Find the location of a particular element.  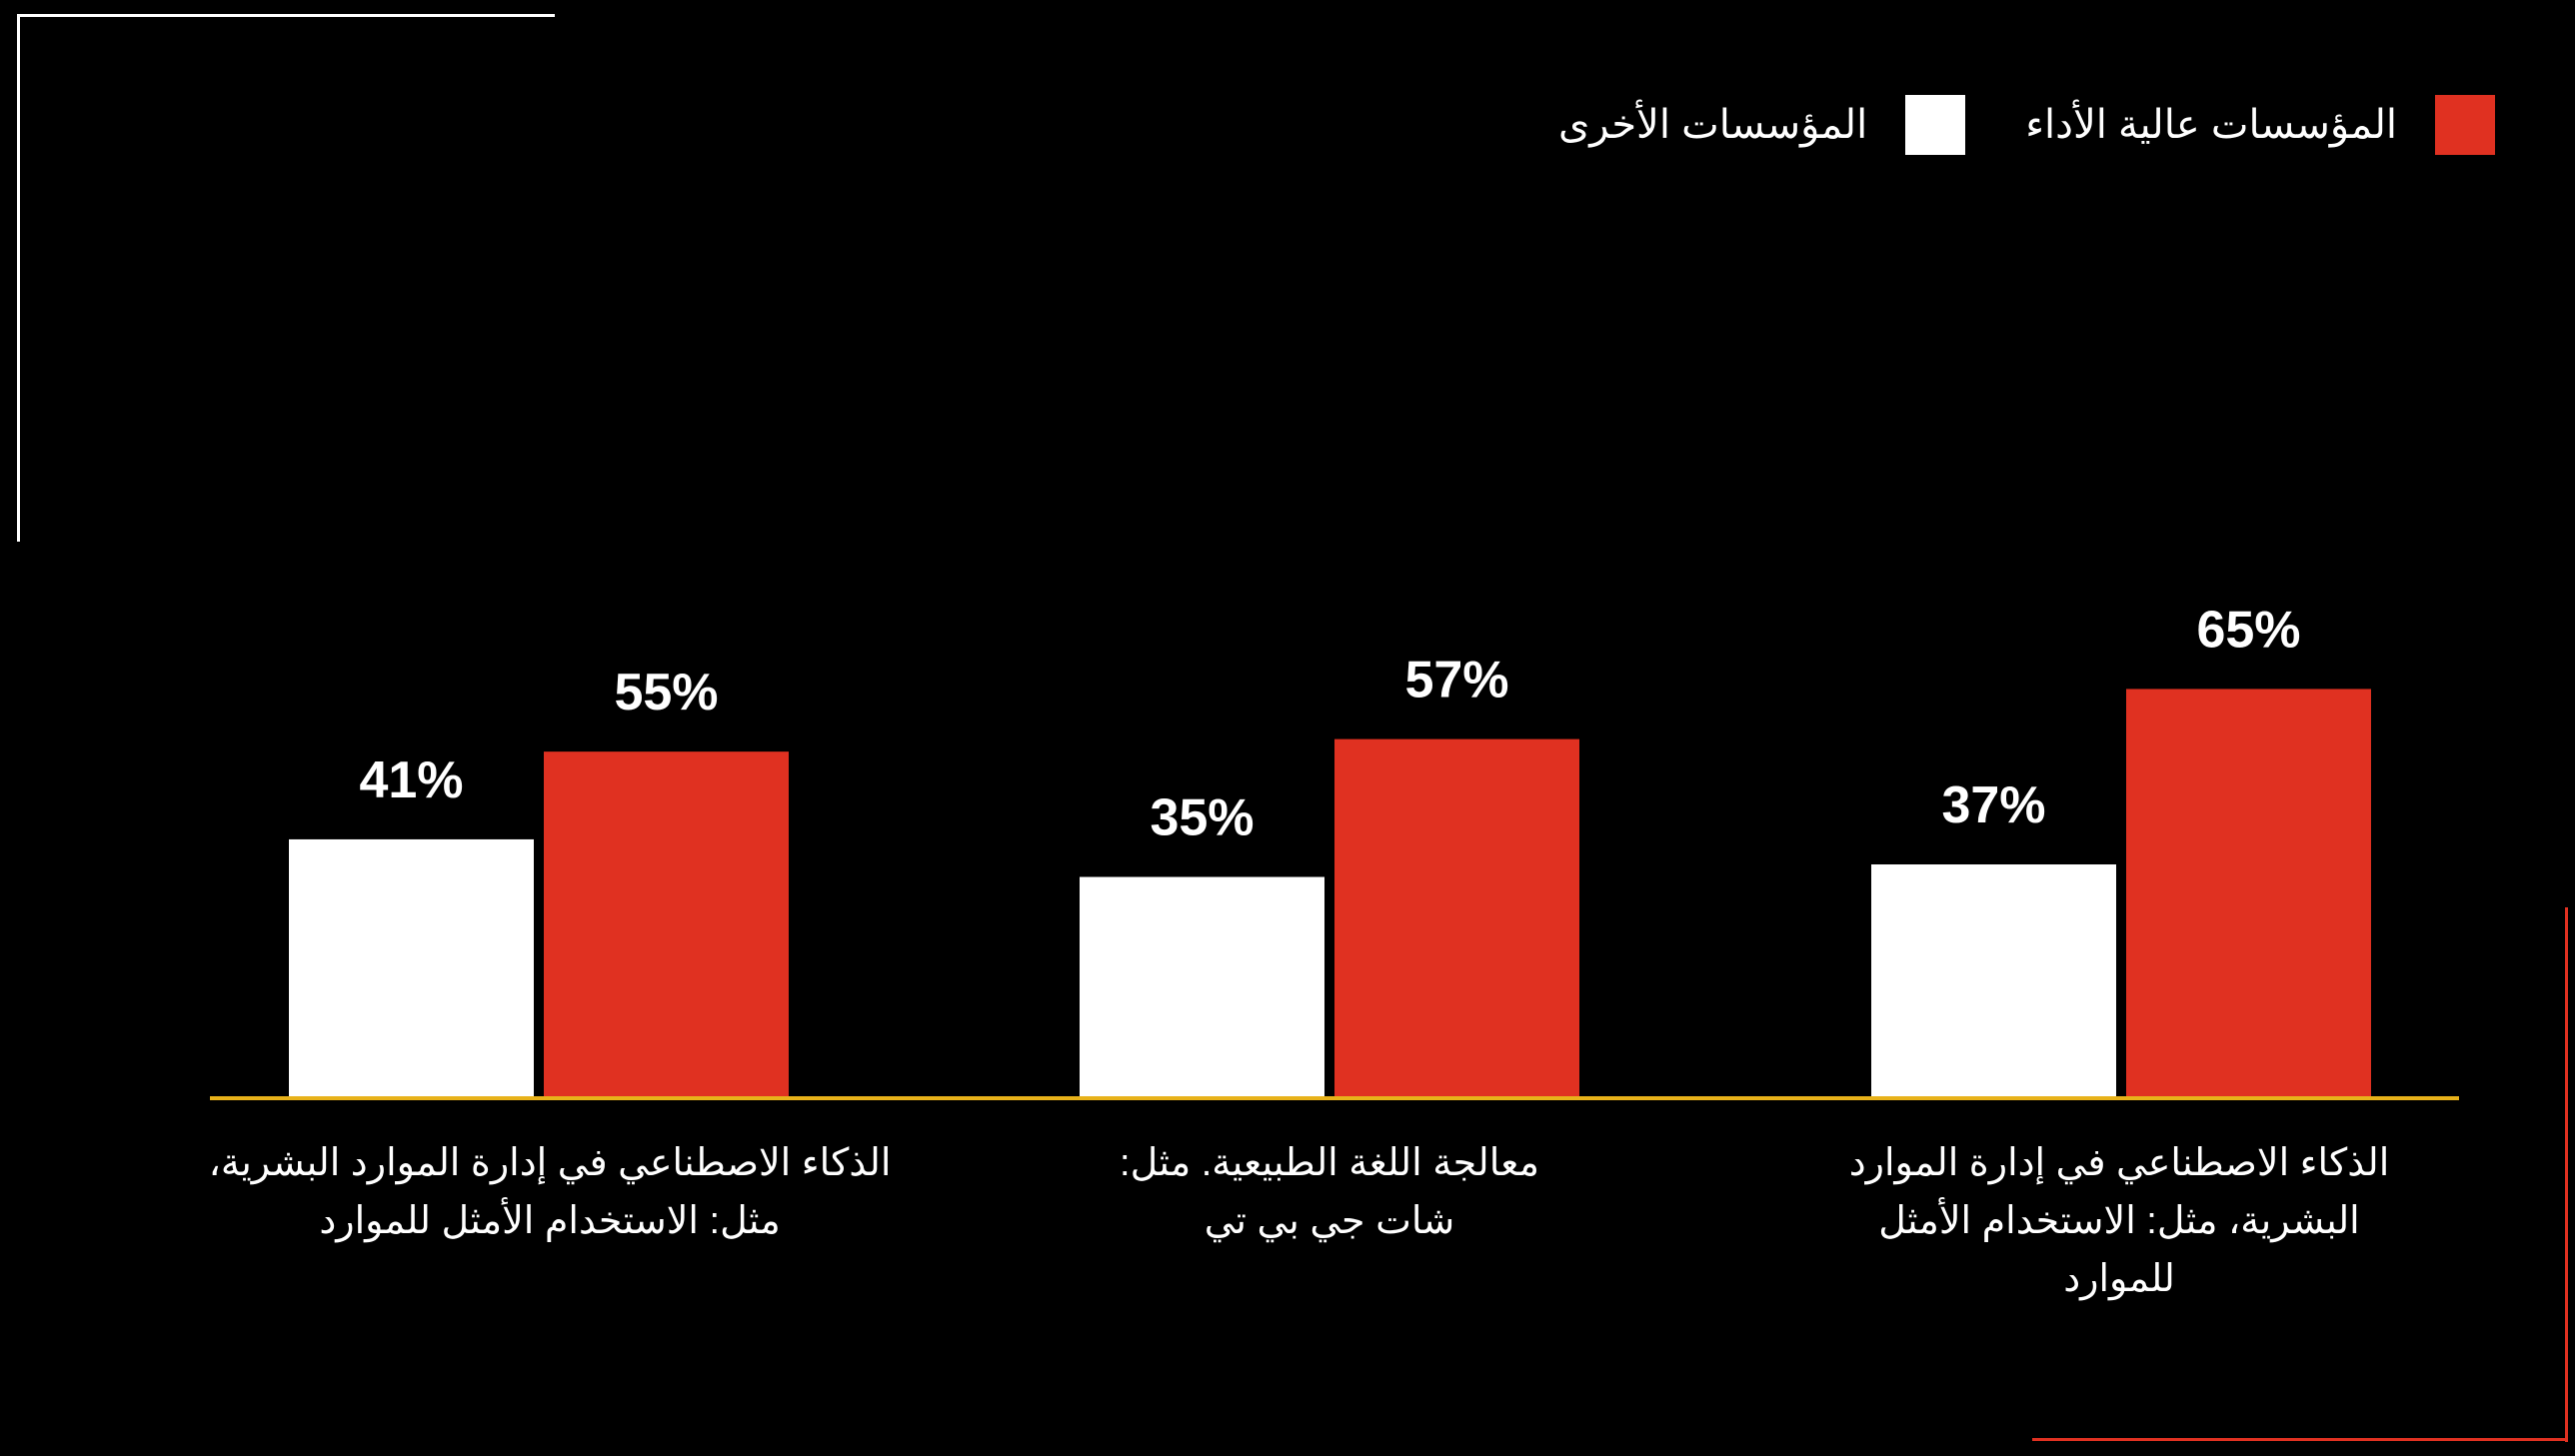

category-label-2-line-2: شات جي بي تي is located at coordinates (1329, 1221).